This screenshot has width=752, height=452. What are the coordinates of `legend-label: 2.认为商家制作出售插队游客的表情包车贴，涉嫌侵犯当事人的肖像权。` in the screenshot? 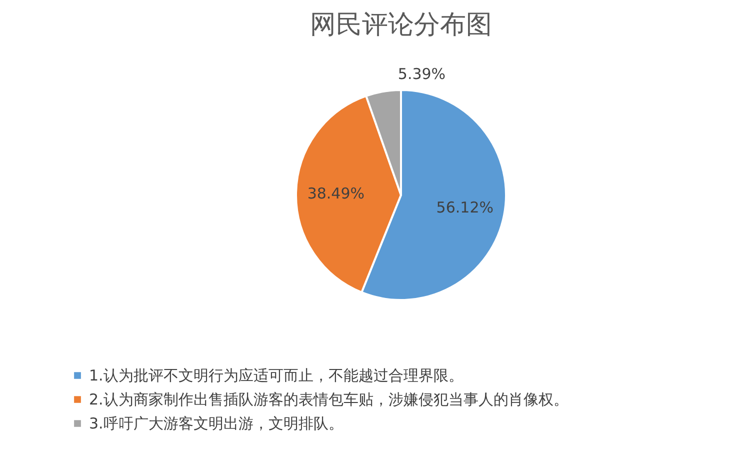 It's located at (328, 399).